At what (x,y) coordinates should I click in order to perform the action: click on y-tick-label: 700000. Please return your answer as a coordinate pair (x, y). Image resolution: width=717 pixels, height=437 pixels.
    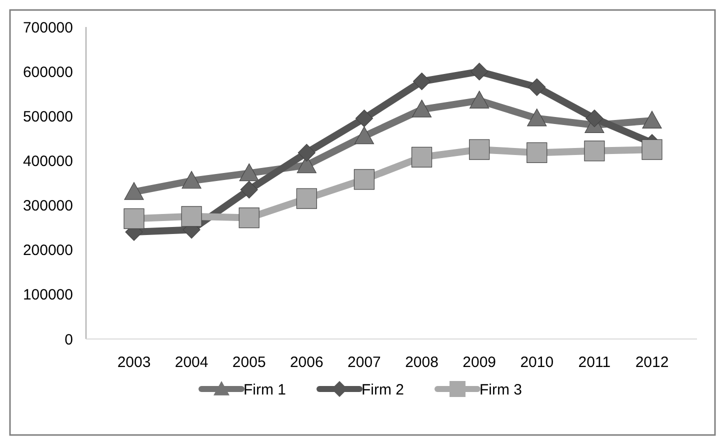
    Looking at the image, I should click on (47, 27).